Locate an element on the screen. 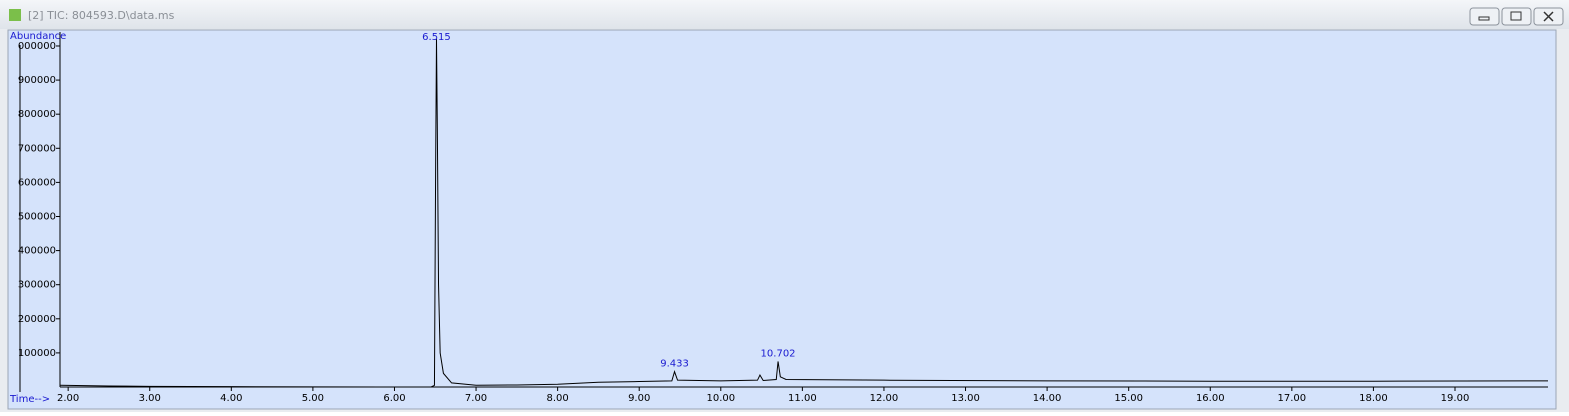 This screenshot has height=416, width=1569. x-tick-label: 18.00 is located at coordinates (1373, 398).